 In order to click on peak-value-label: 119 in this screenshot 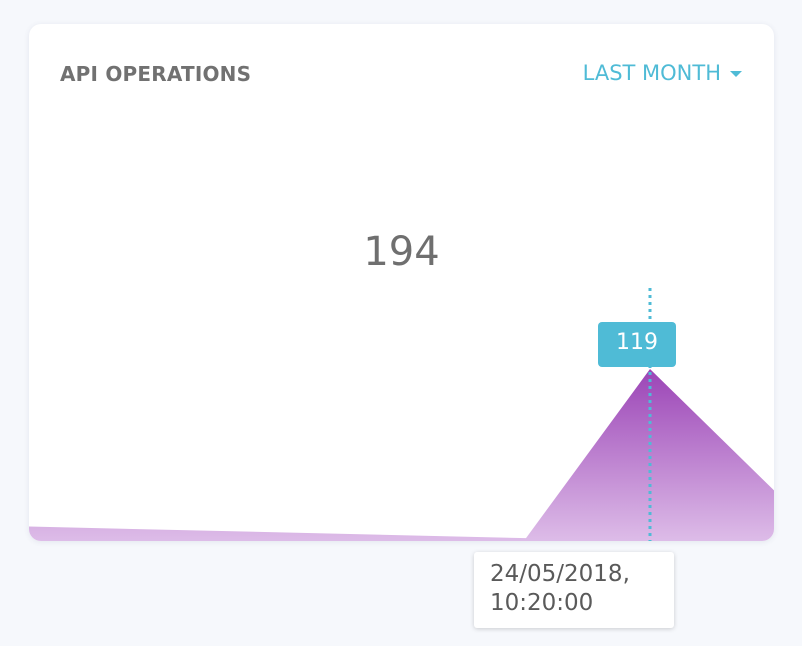, I will do `click(637, 344)`.